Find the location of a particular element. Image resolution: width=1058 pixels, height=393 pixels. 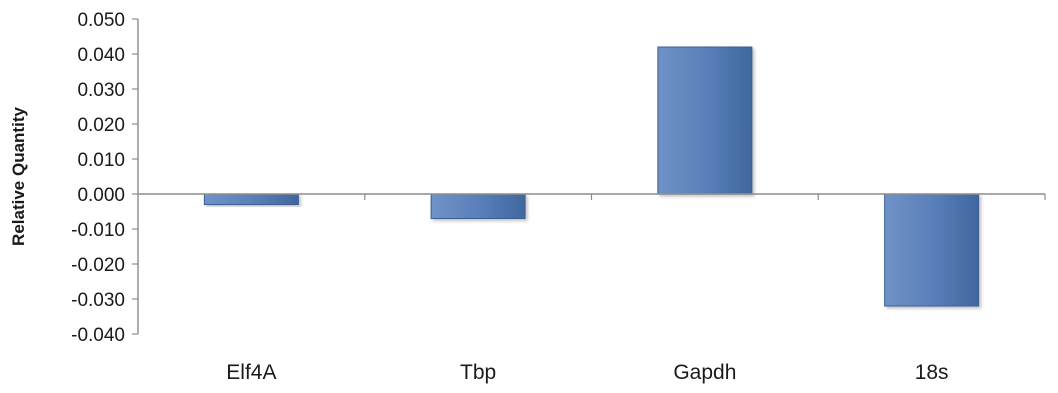

y-tick-label: -0.020 is located at coordinates (98, 265).